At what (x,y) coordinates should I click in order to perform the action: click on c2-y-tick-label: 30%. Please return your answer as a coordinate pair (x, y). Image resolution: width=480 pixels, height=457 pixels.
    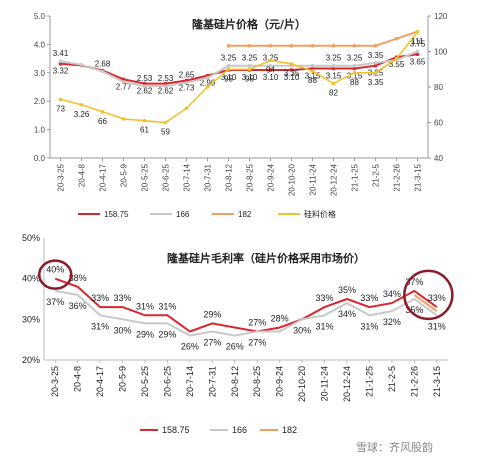
    Looking at the image, I should click on (31, 319).